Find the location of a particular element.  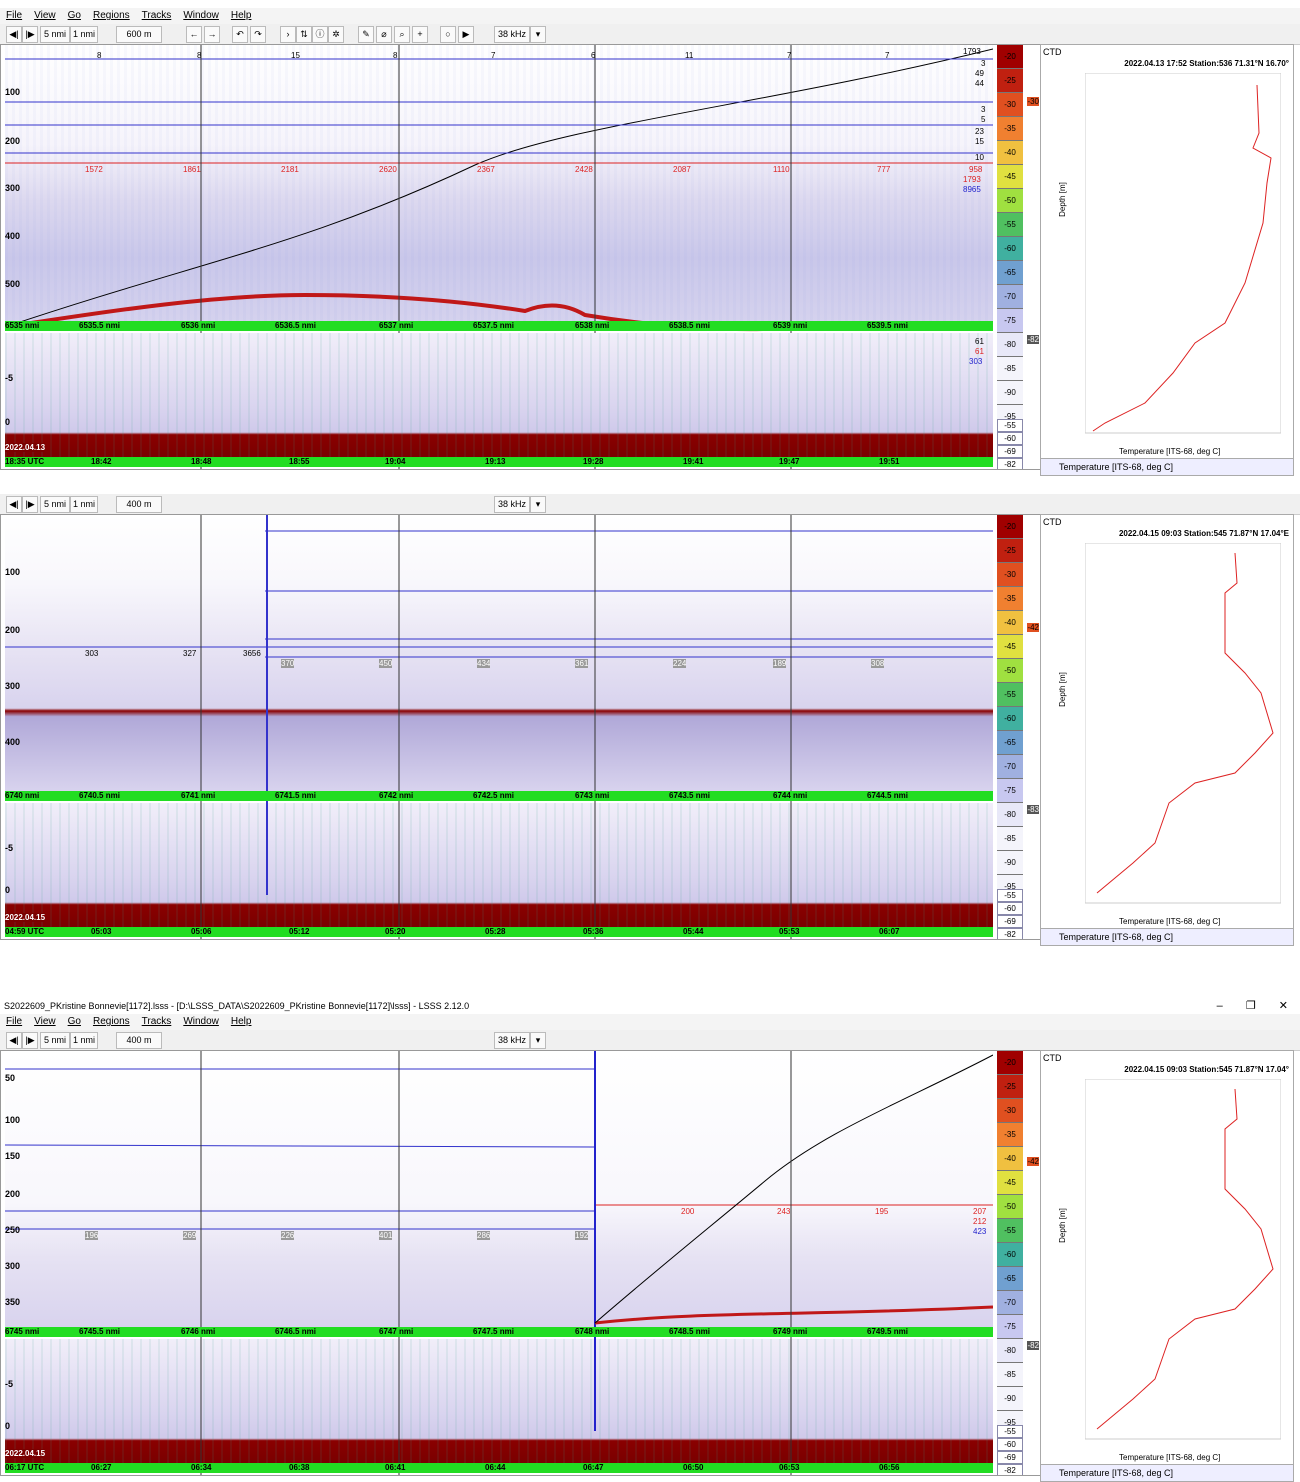

depth-label: 350 is located at coordinates (13, 1302).